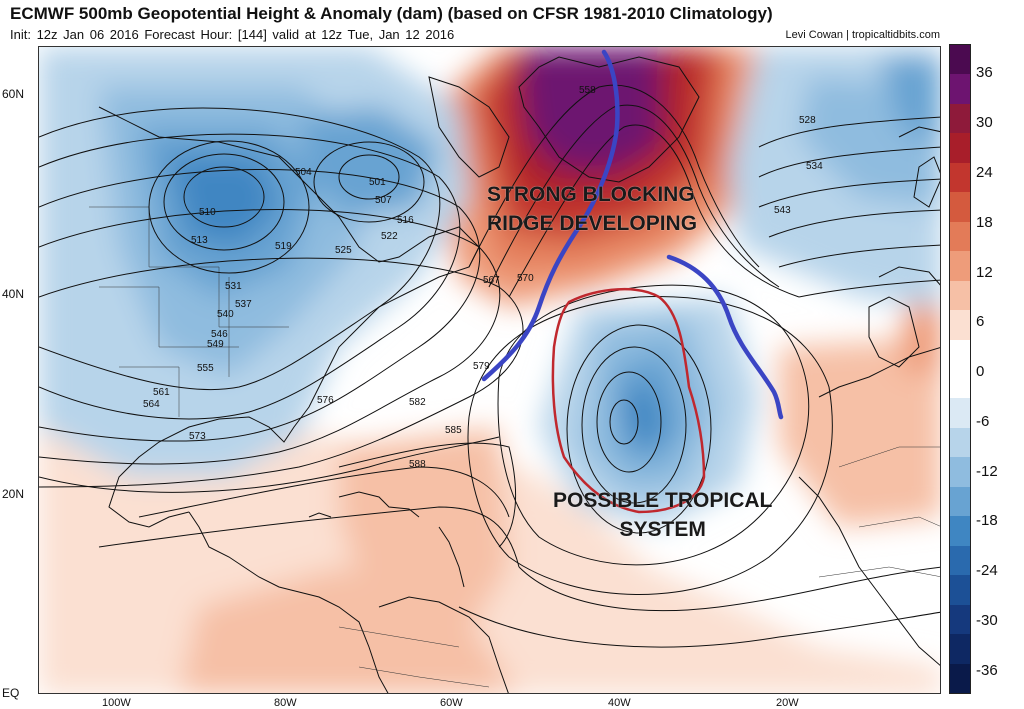  I want to click on trough-axis-west, so click(550, 215).